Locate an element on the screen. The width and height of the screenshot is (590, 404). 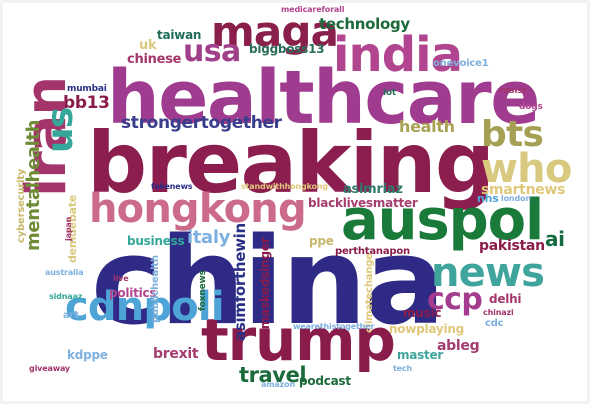
word-brexit: brexit is located at coordinates (176, 354).